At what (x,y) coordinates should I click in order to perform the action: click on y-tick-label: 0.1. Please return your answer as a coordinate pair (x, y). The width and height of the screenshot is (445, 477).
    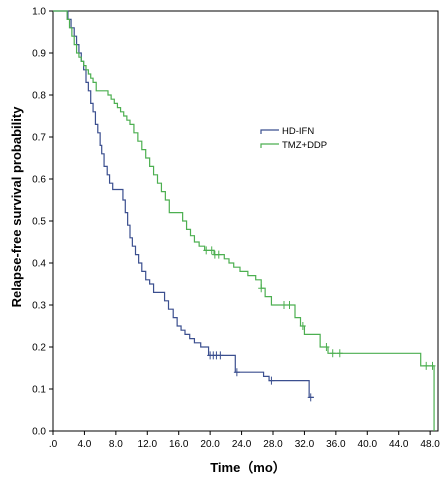
    Looking at the image, I should click on (39, 390).